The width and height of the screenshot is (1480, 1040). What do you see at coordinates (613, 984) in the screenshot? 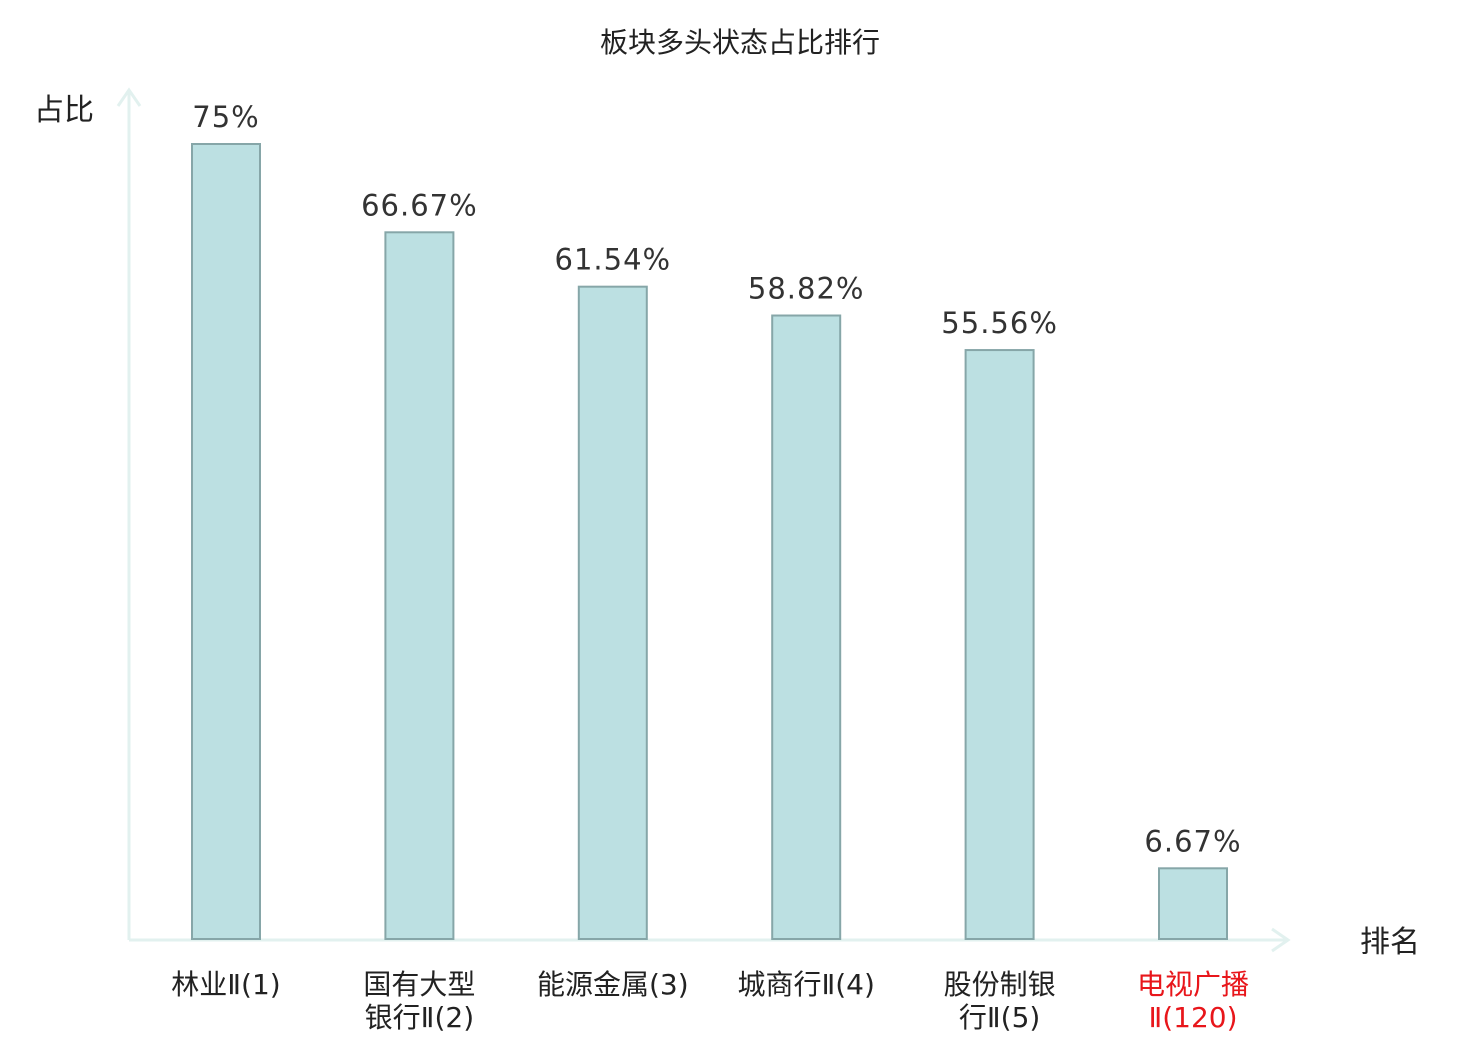
I see `category-label-3: 能源金属(3)` at bounding box center [613, 984].